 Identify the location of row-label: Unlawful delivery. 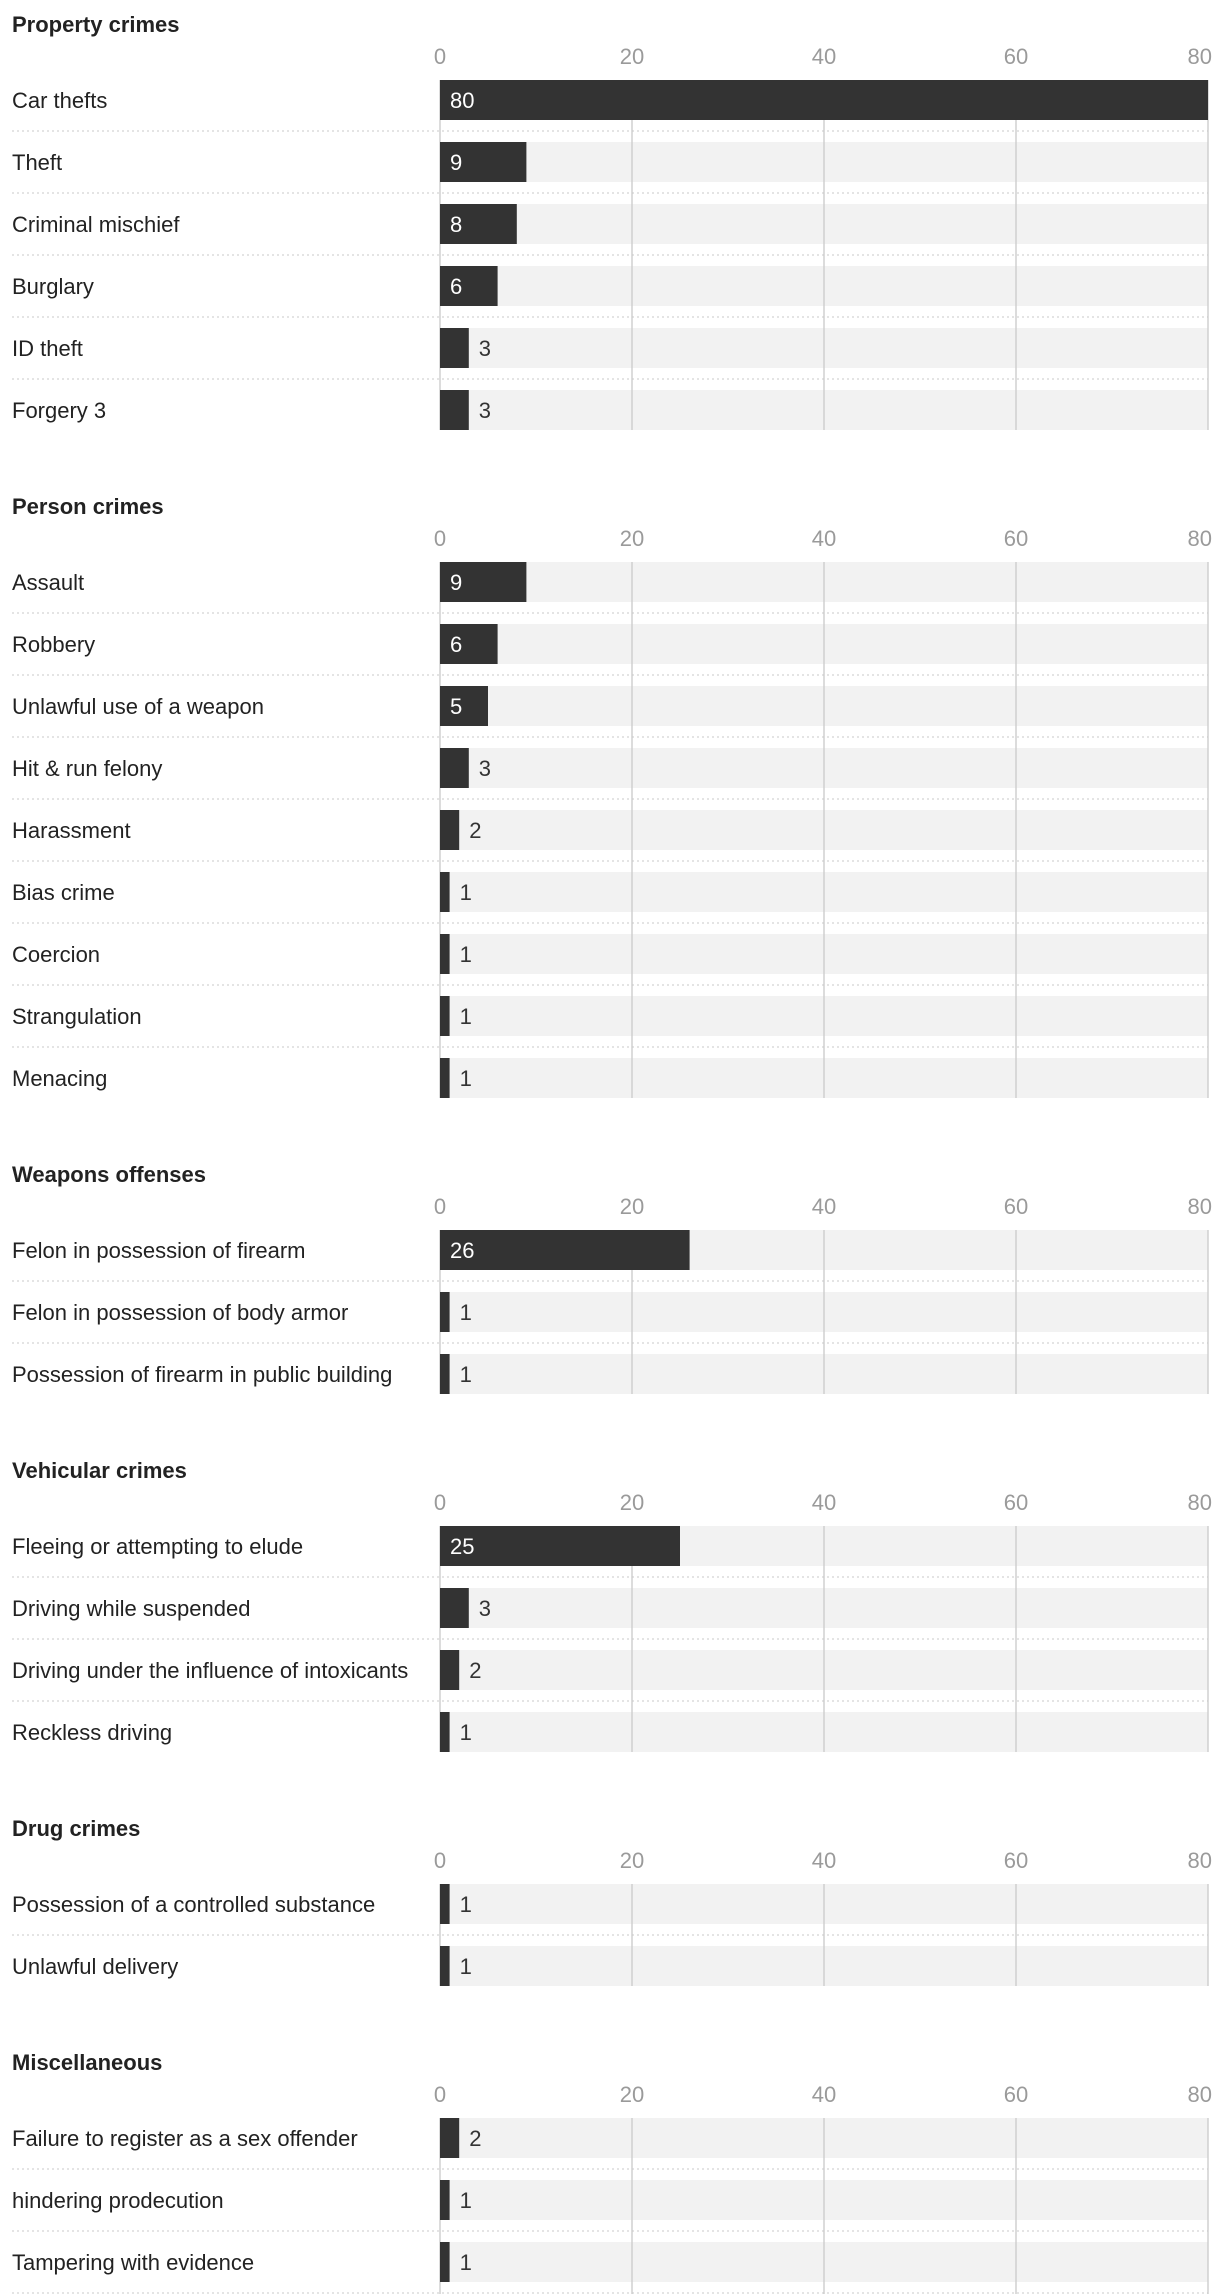
(95, 1966).